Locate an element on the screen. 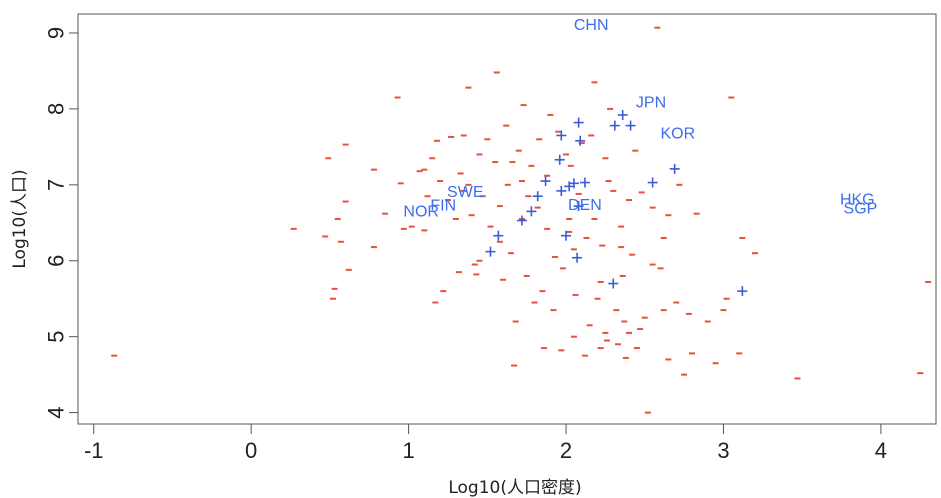 The width and height of the screenshot is (941, 498). x-tick-label: -1 is located at coordinates (94, 450).